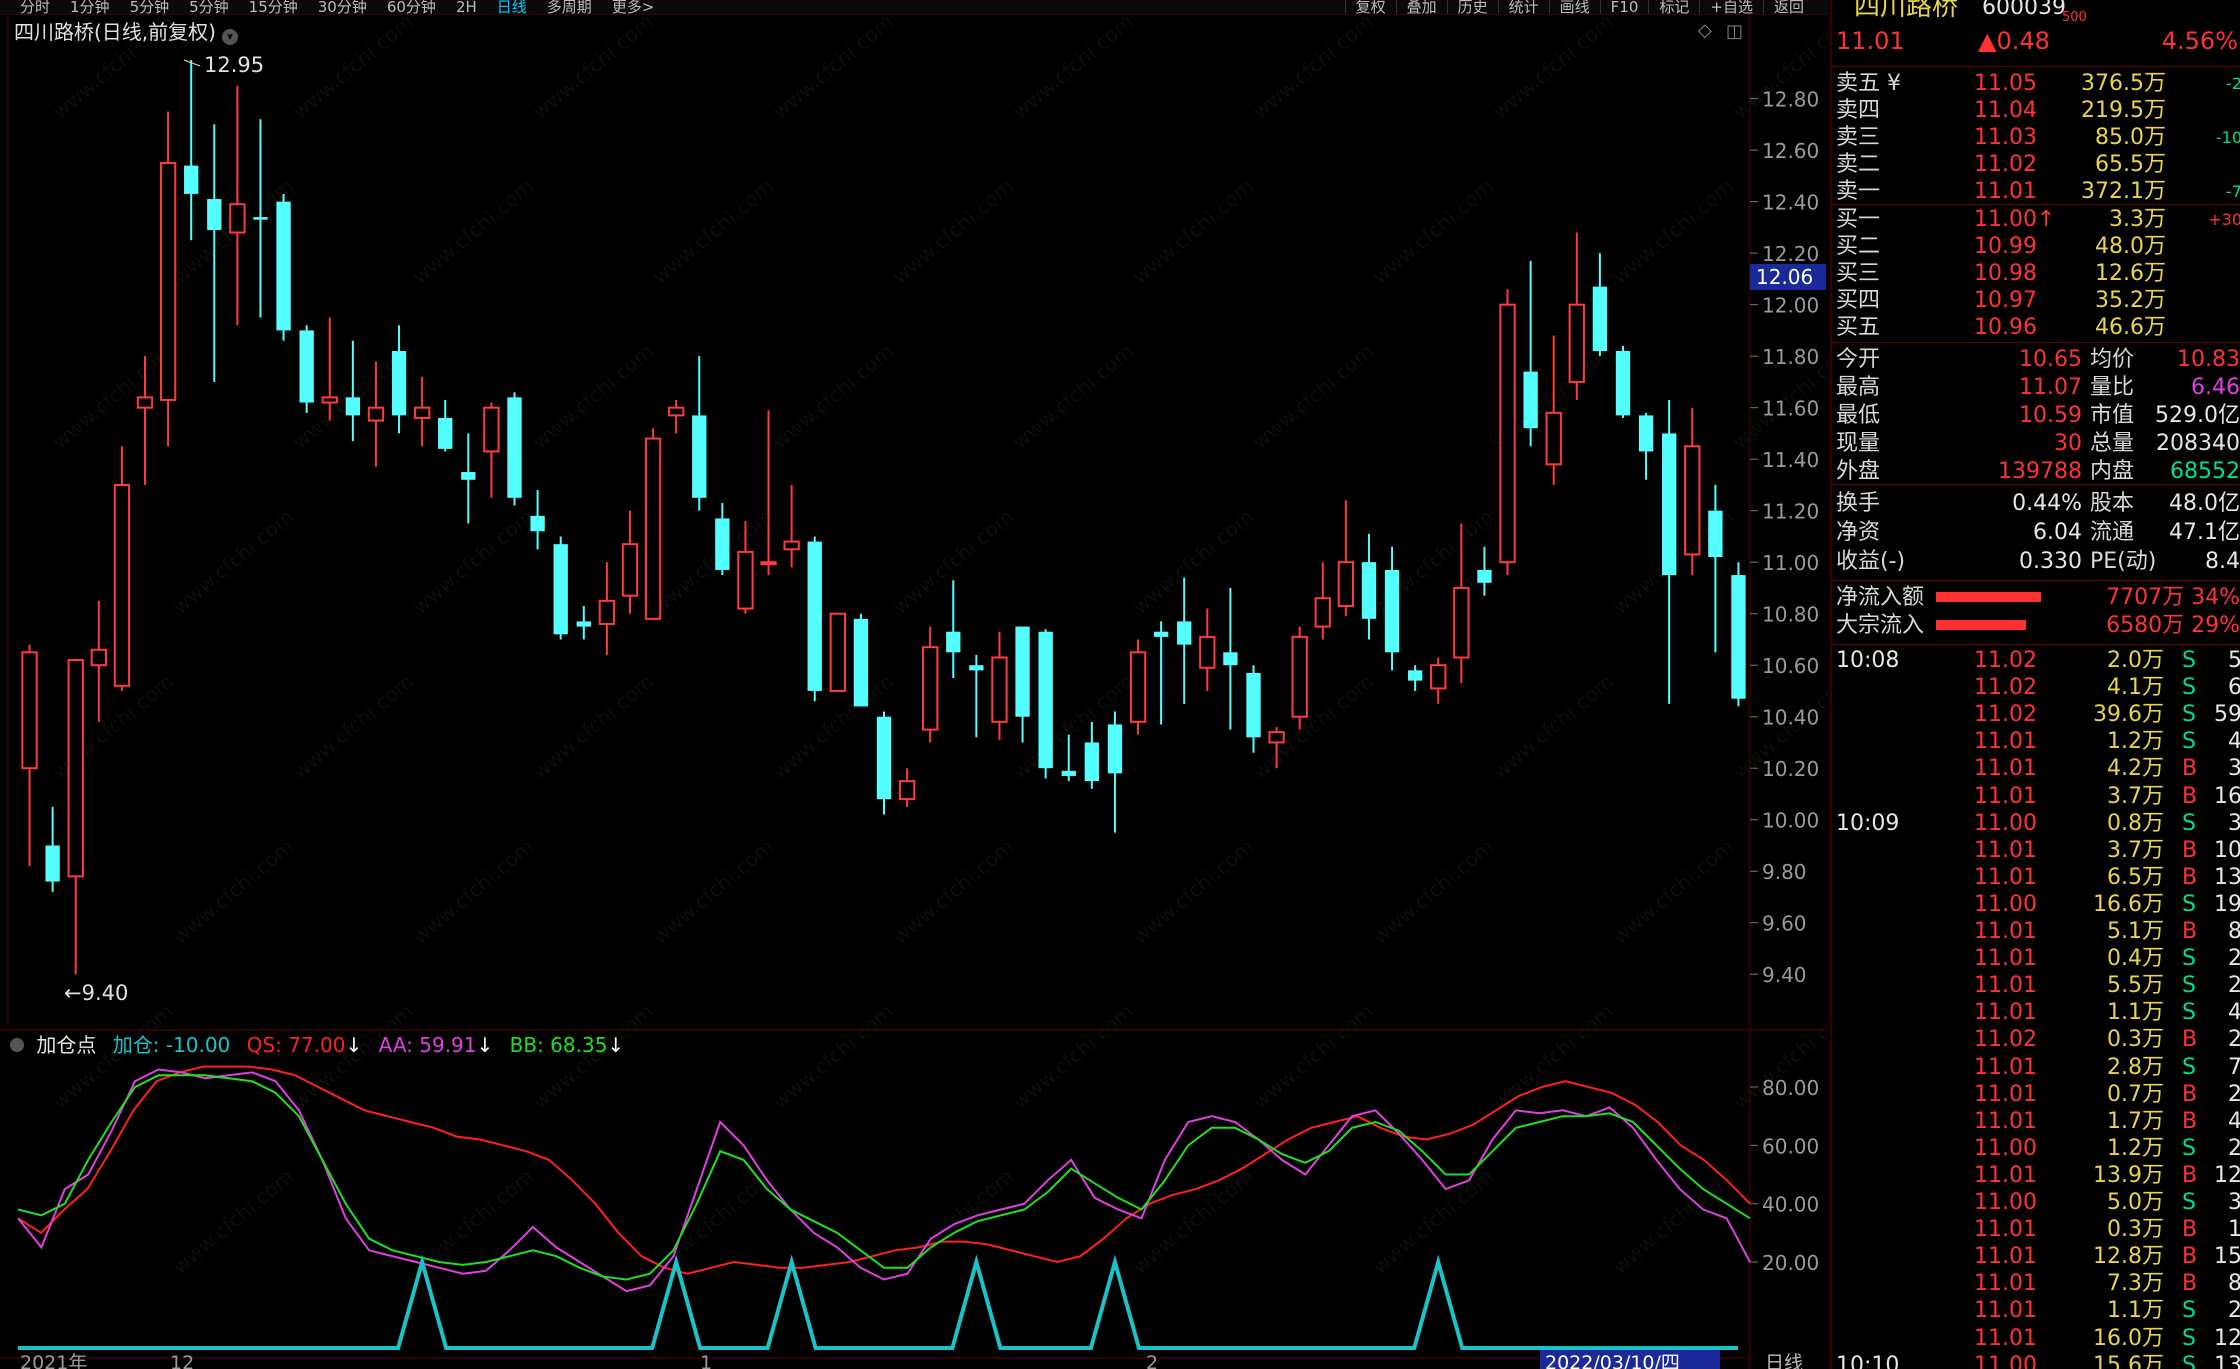  I want to click on chevron-down-icon: ▾, so click(229, 37).